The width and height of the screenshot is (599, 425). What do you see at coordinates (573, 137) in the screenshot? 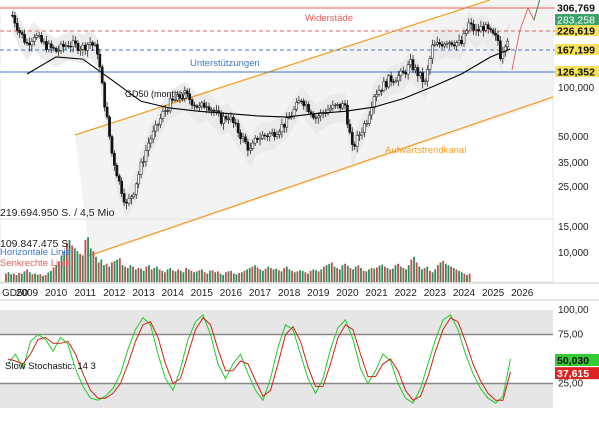
I see `y-tick-label: 50,000` at bounding box center [573, 137].